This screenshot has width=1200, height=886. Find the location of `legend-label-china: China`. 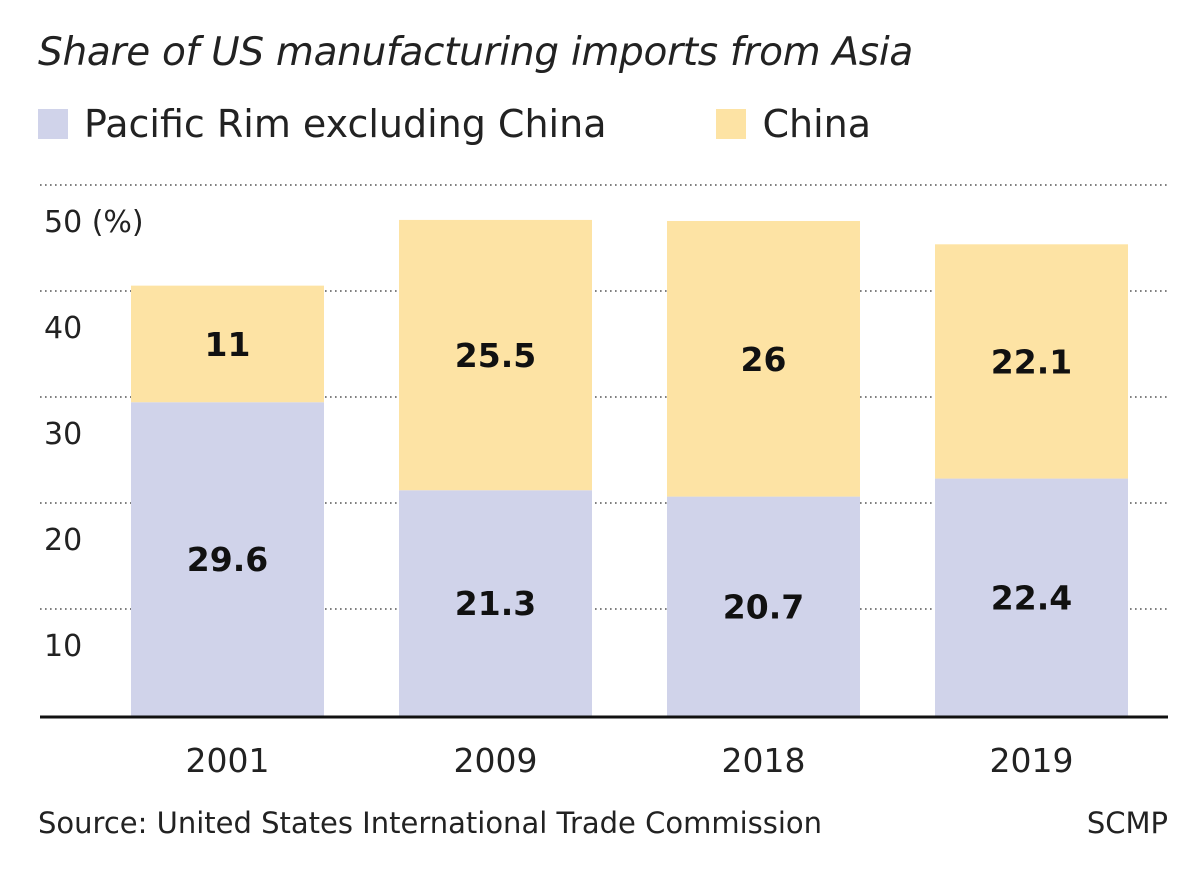

legend-label-china: China is located at coordinates (817, 124).